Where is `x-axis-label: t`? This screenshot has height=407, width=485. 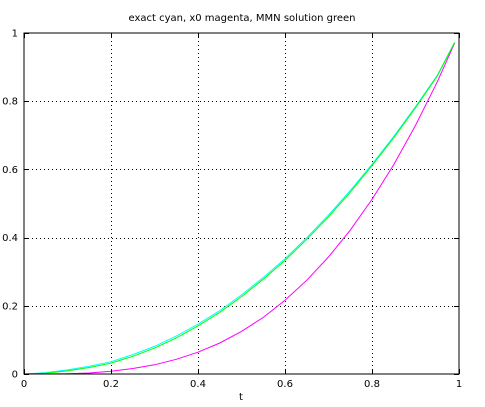 x-axis-label: t is located at coordinates (241, 397).